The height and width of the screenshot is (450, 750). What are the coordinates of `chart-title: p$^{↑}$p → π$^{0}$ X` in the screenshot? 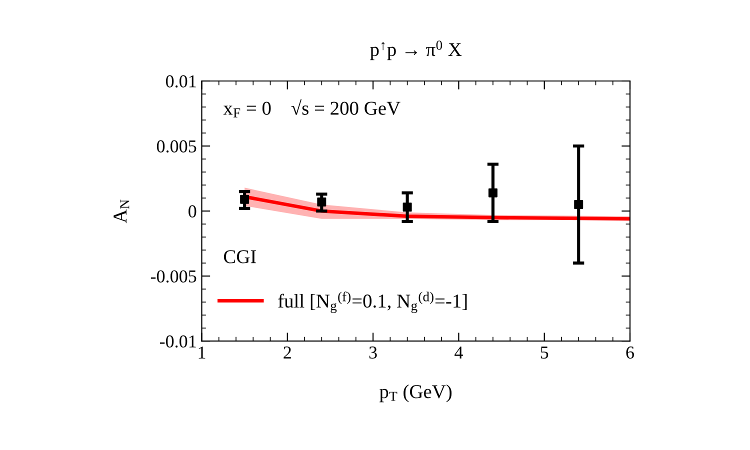 It's located at (416, 50).